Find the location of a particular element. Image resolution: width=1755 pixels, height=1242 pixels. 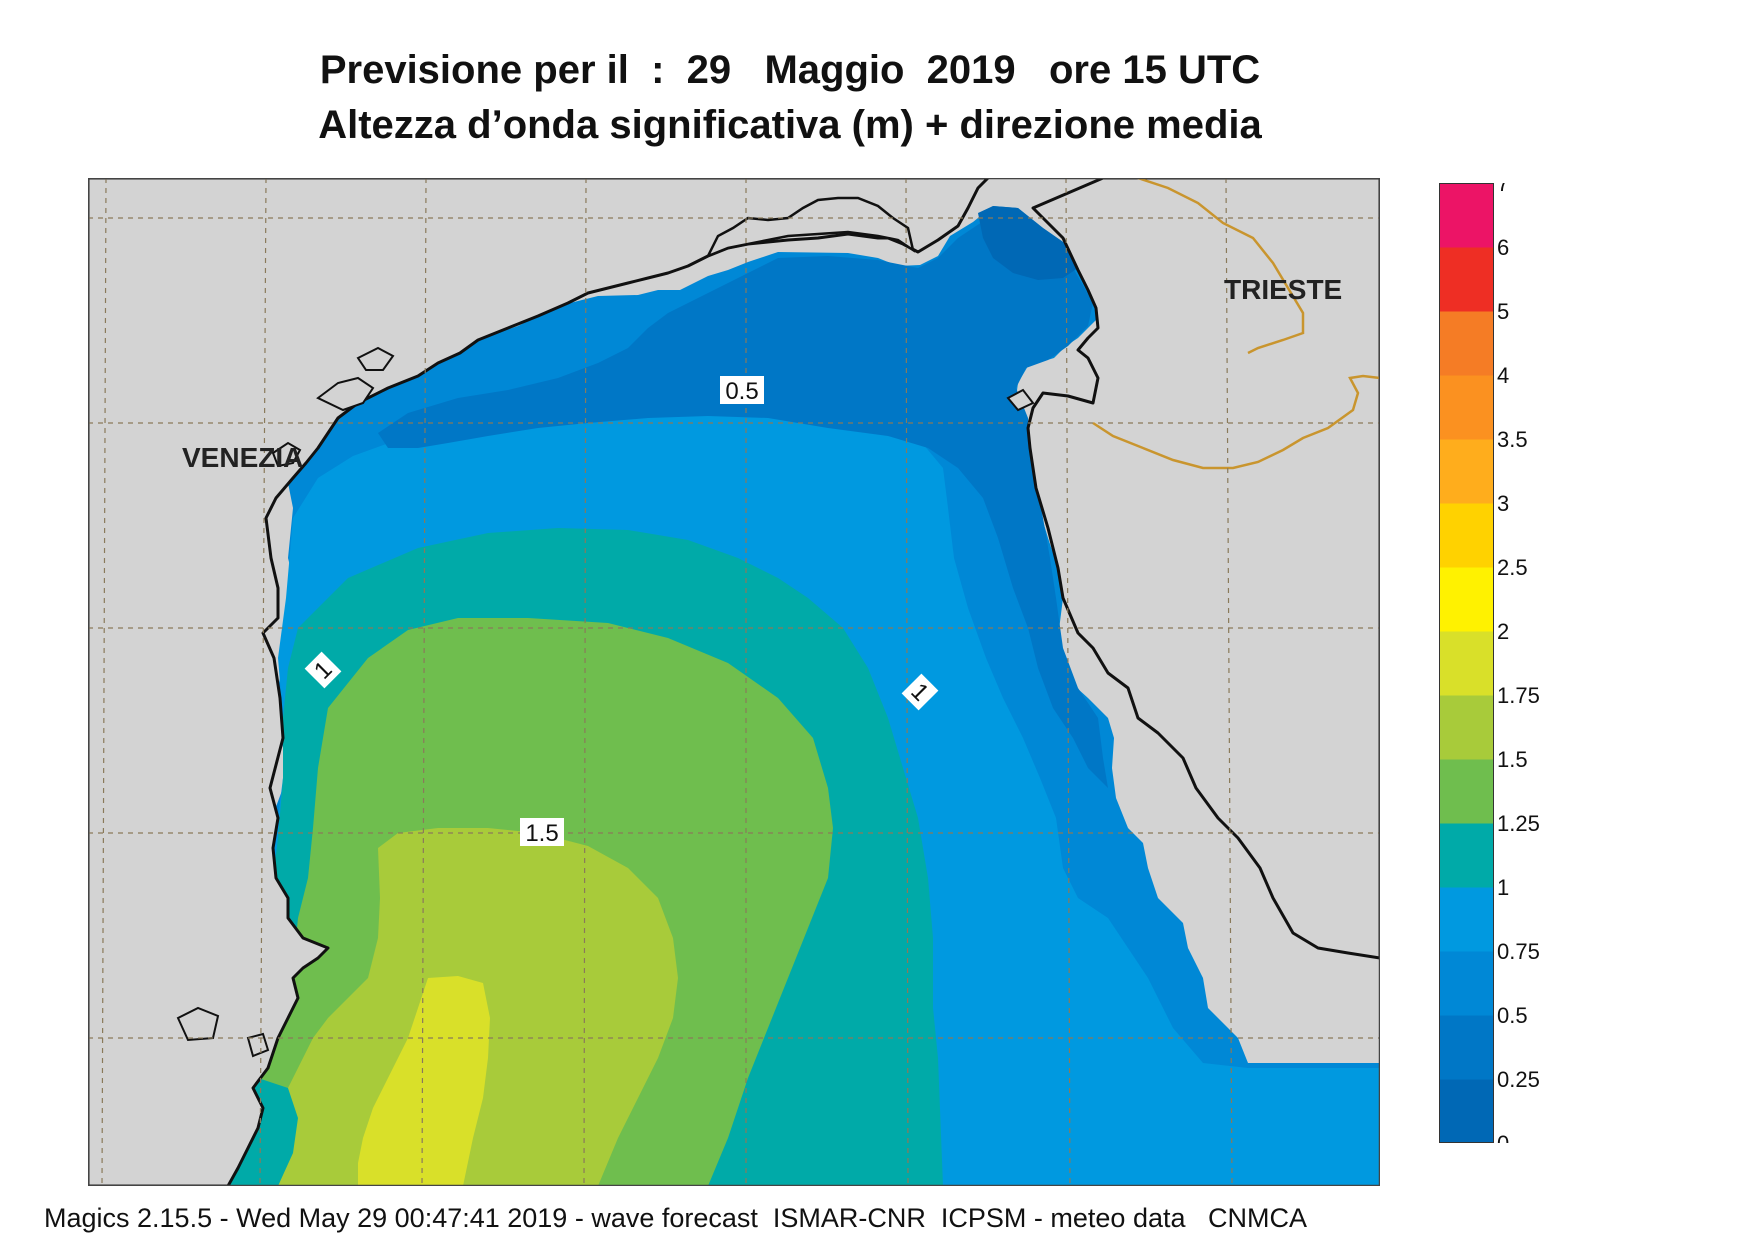

city-label-trieste: TRIESTE is located at coordinates (1283, 289).